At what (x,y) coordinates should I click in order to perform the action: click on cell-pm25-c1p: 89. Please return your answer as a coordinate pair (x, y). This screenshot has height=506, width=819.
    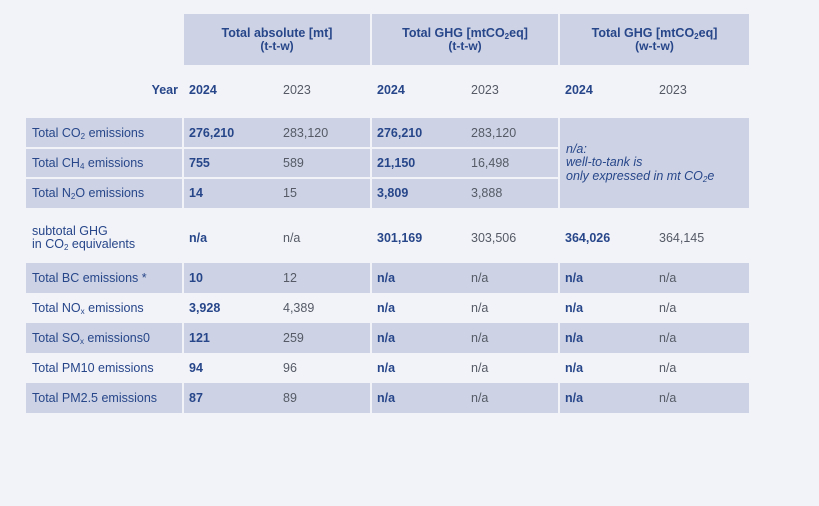
    Looking at the image, I should click on (290, 397).